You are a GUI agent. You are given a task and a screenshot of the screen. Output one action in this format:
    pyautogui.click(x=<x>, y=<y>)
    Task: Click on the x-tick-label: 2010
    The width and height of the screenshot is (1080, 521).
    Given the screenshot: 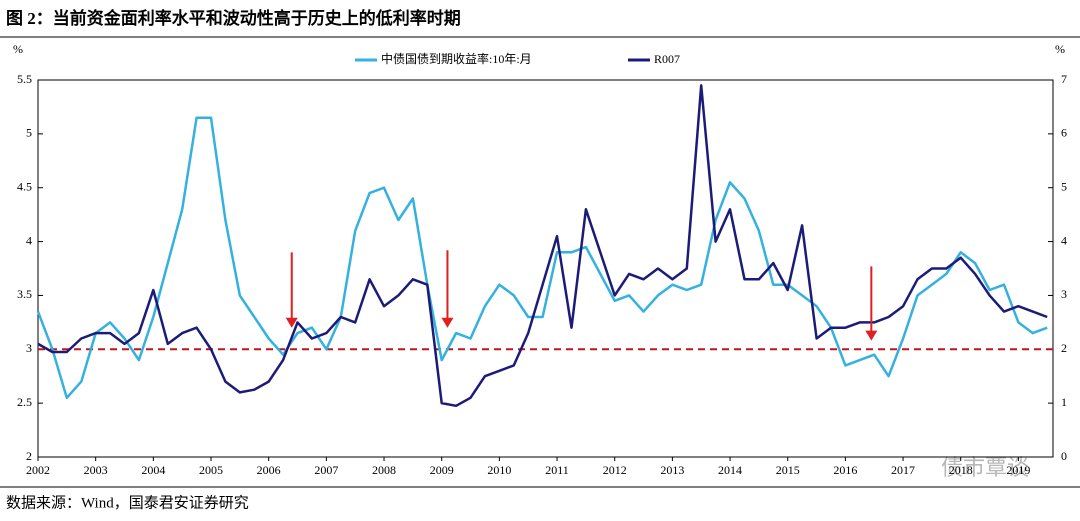 What is the action you would take?
    pyautogui.click(x=499, y=470)
    